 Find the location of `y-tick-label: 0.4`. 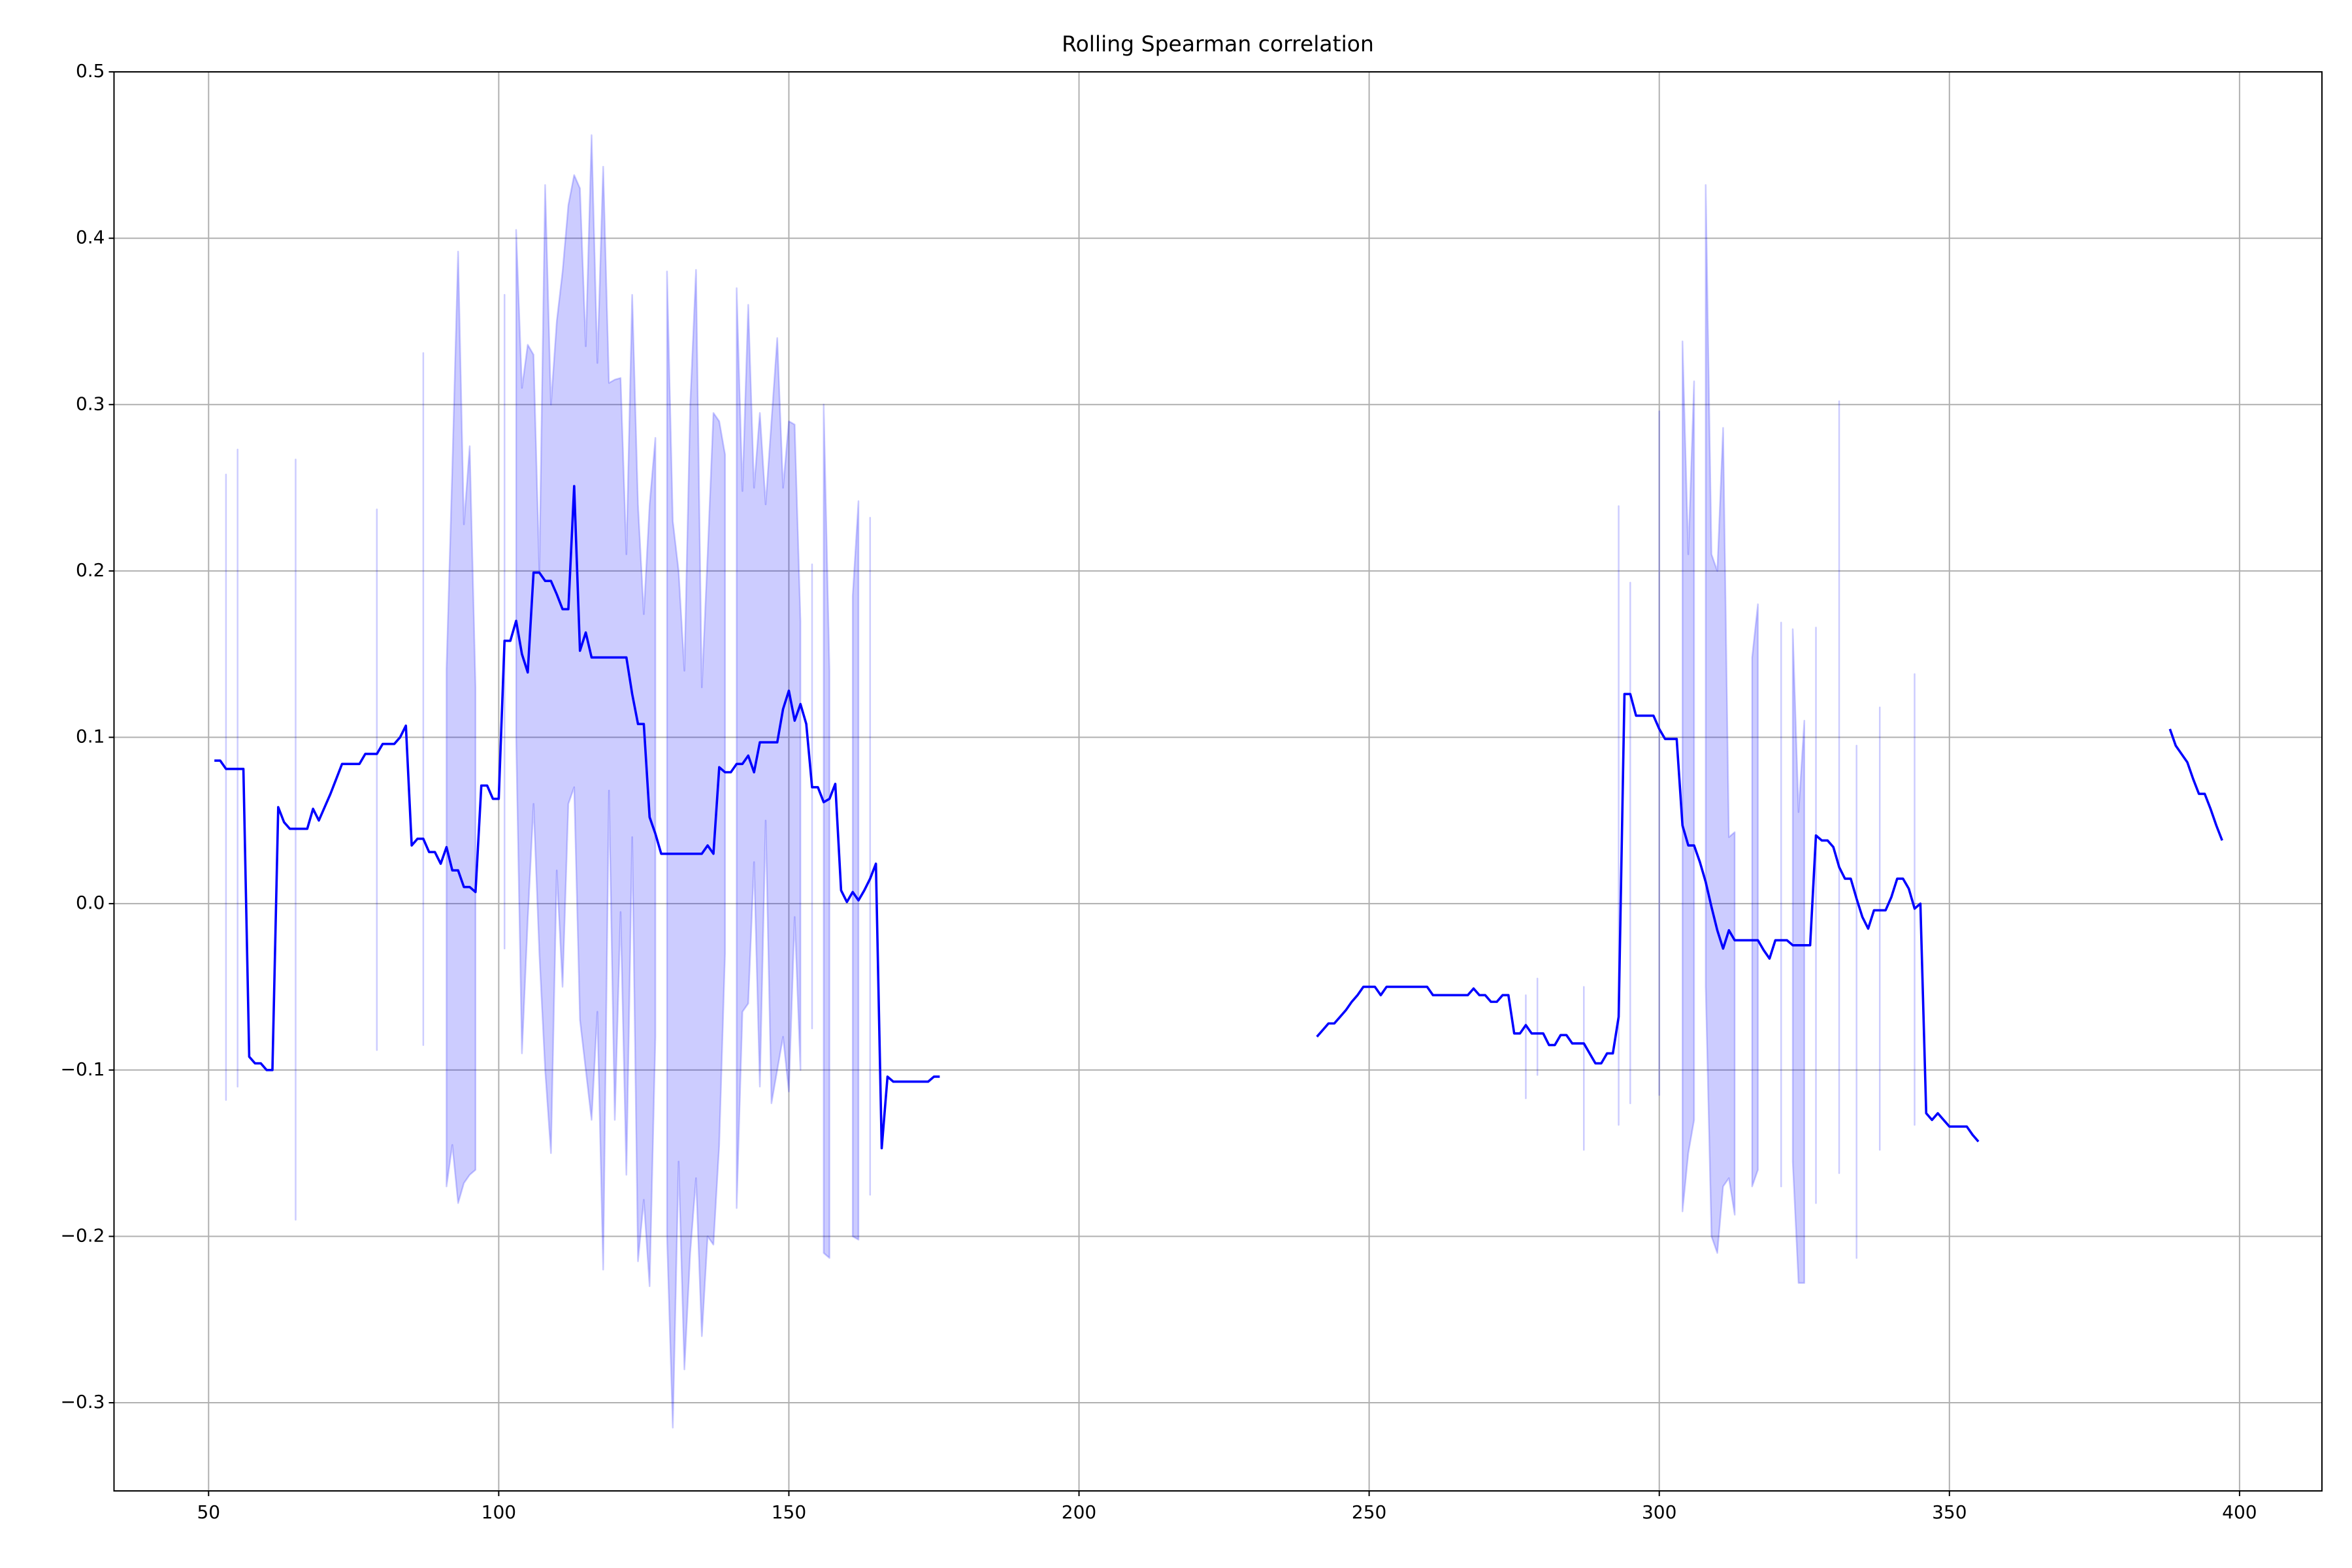

y-tick-label: 0.4 is located at coordinates (90, 237).